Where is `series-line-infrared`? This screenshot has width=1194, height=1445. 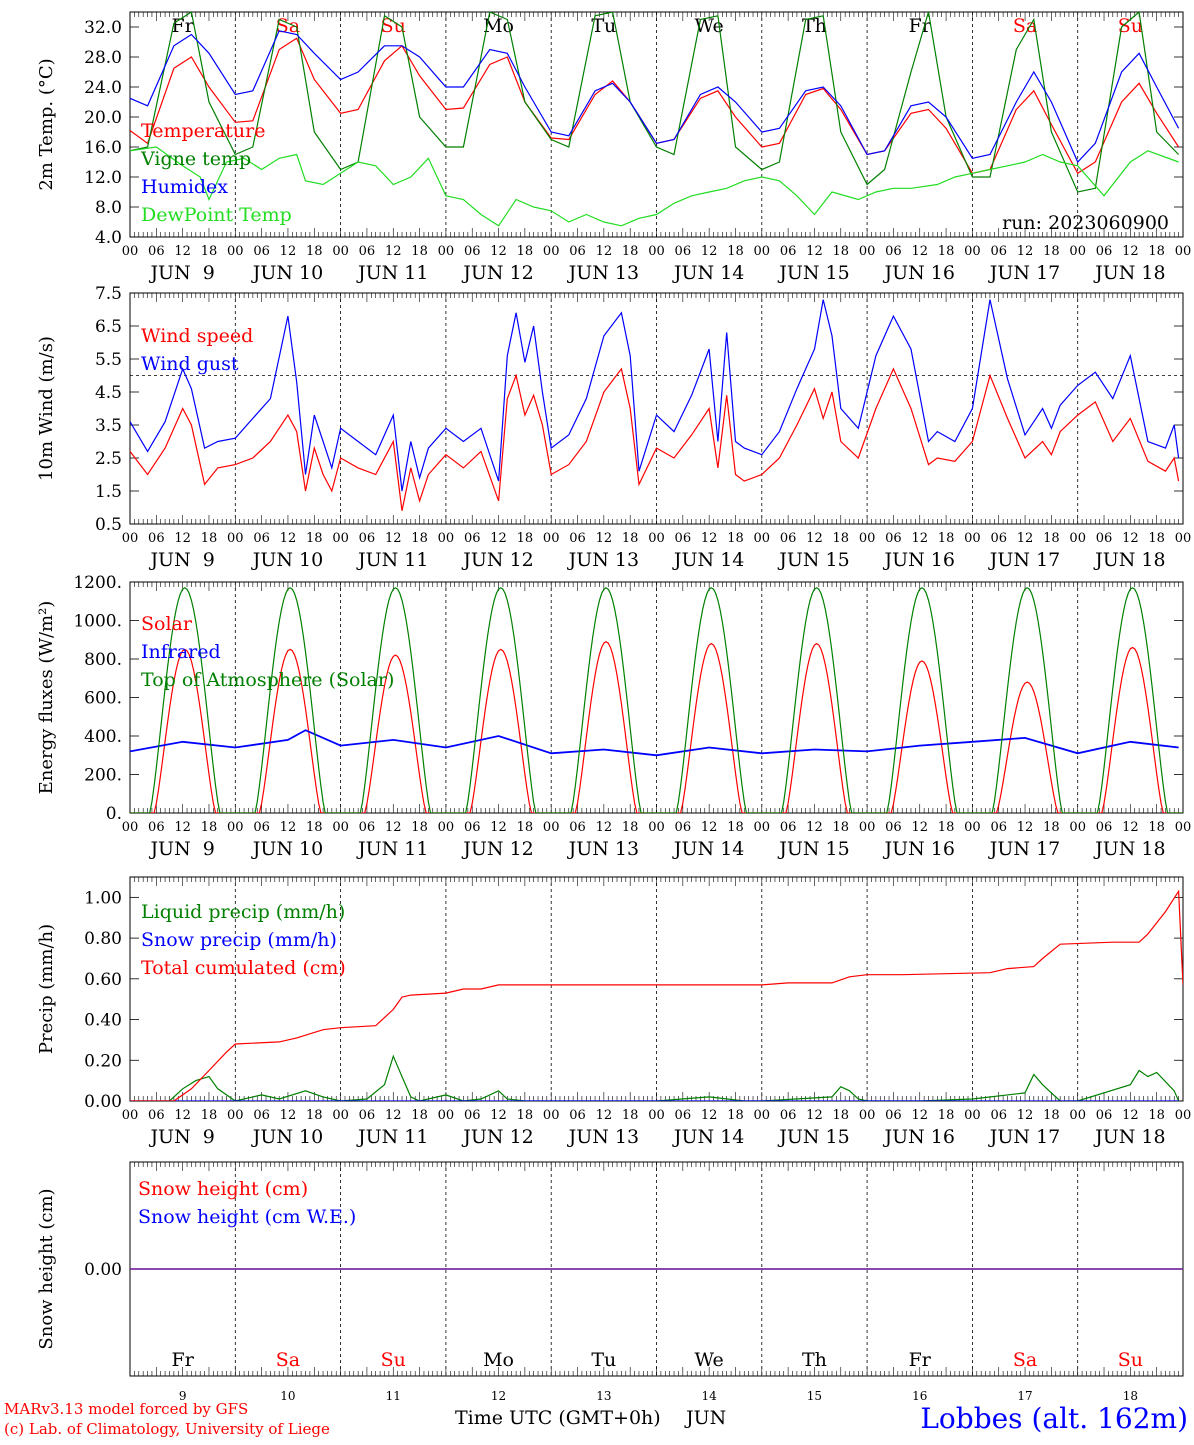 series-line-infrared is located at coordinates (654, 743).